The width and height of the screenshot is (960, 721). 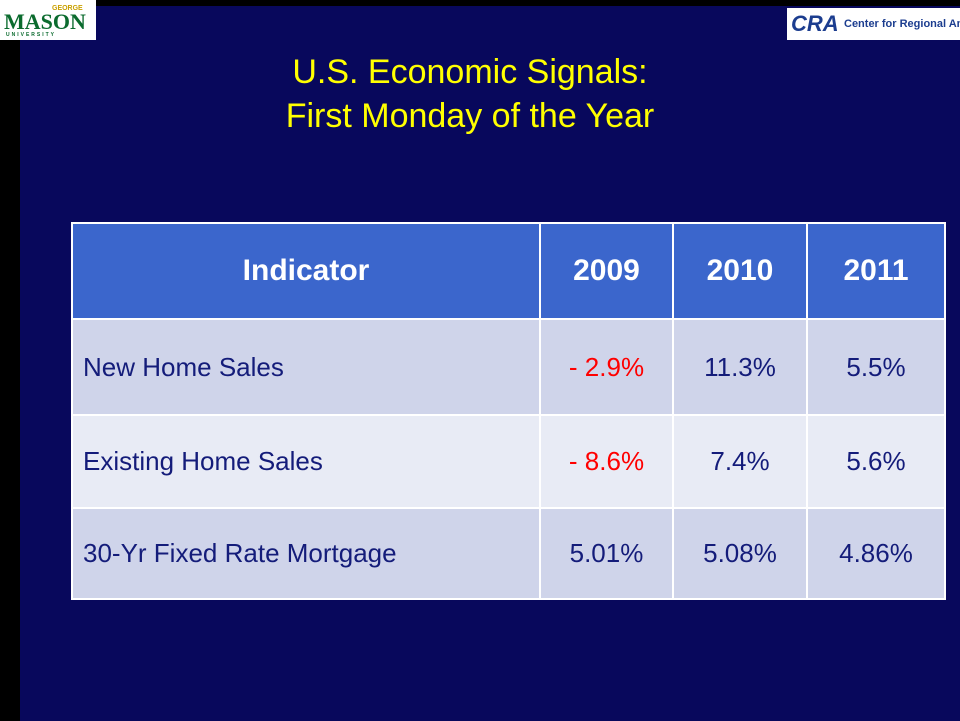 I want to click on table-cell: 5.6%, so click(x=876, y=461).